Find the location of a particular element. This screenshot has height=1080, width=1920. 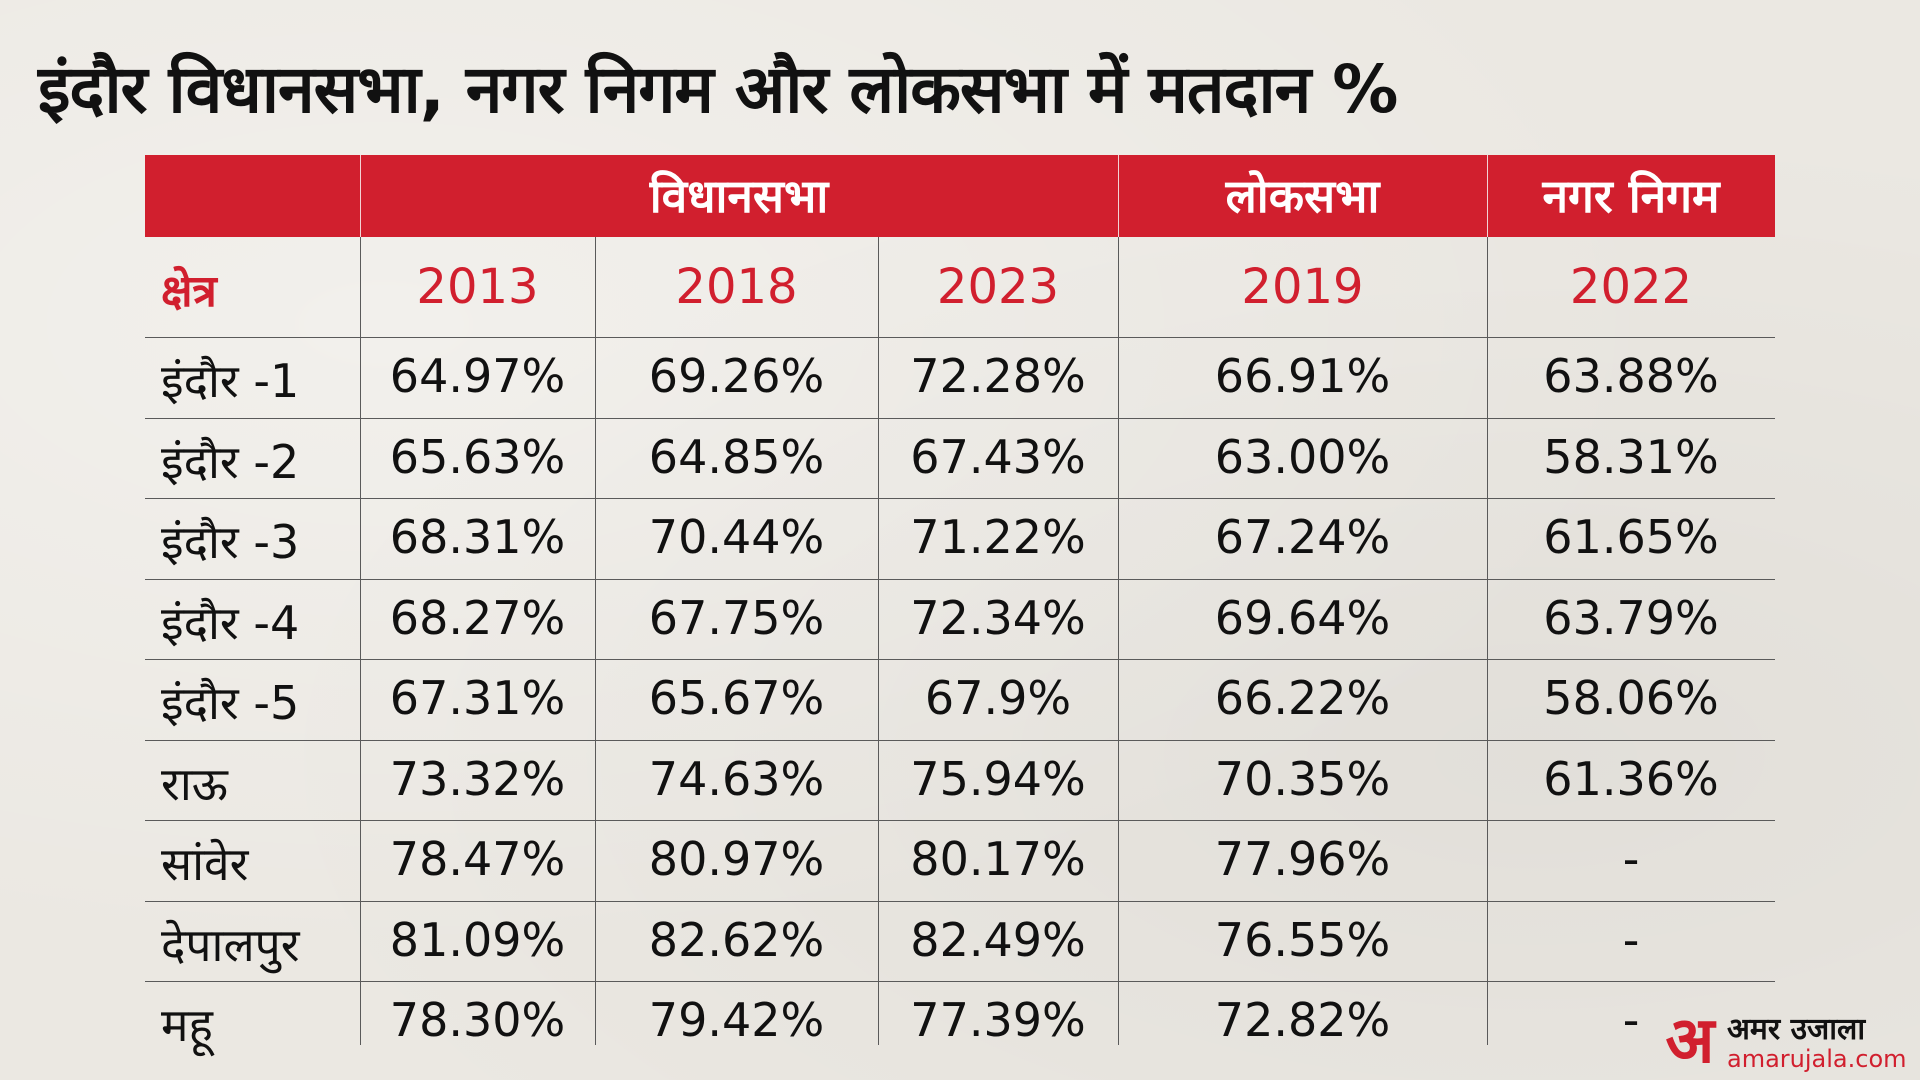

column-group-label: नगर निगम is located at coordinates (1631, 196).